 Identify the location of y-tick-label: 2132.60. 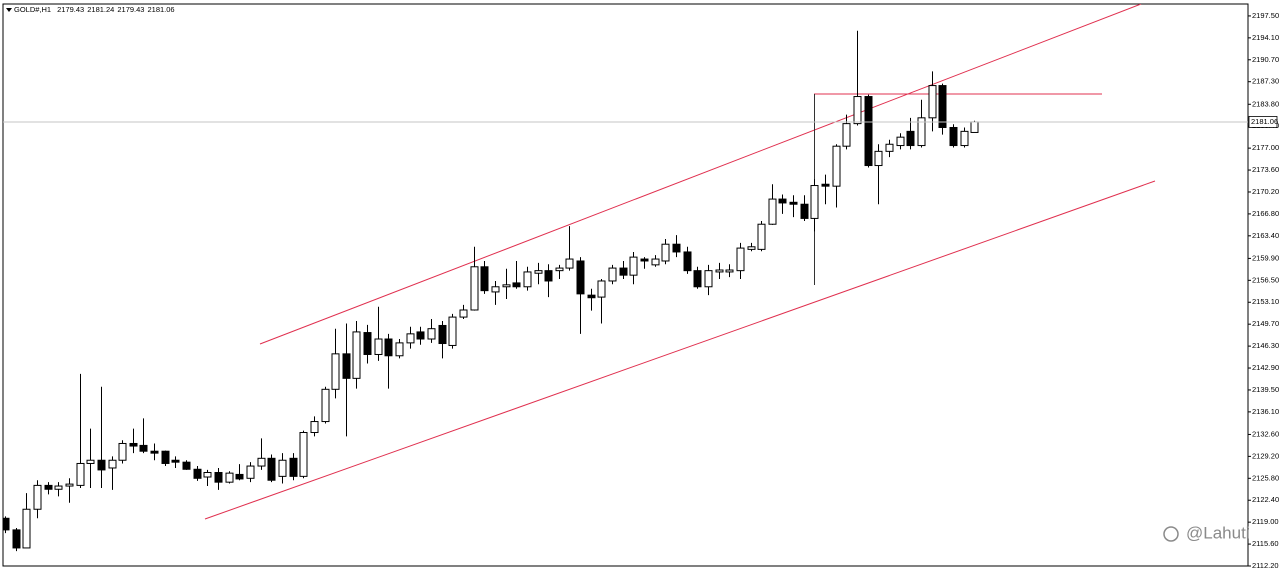
(1265, 433).